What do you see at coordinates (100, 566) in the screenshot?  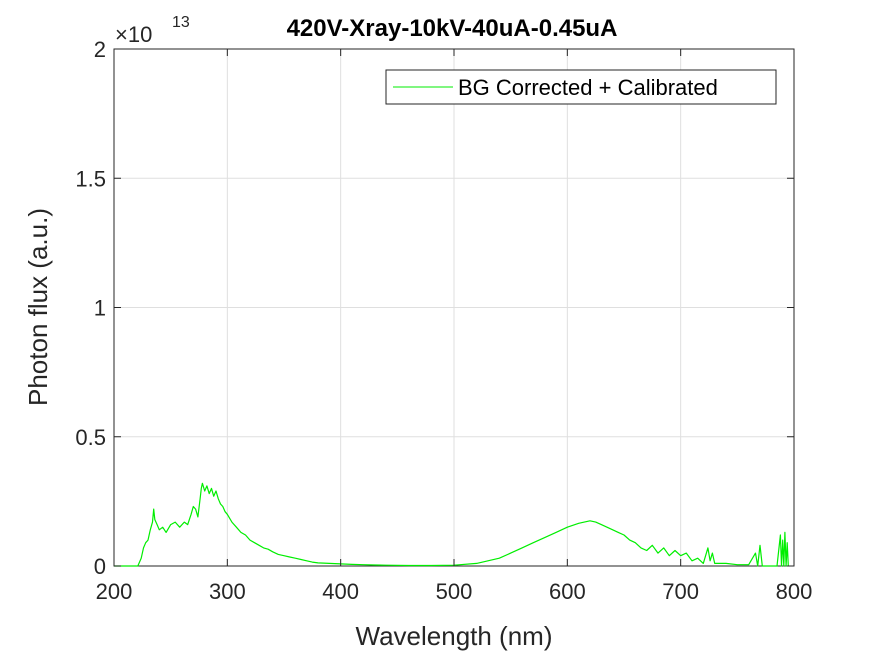 I see `y-tick-label: 0` at bounding box center [100, 566].